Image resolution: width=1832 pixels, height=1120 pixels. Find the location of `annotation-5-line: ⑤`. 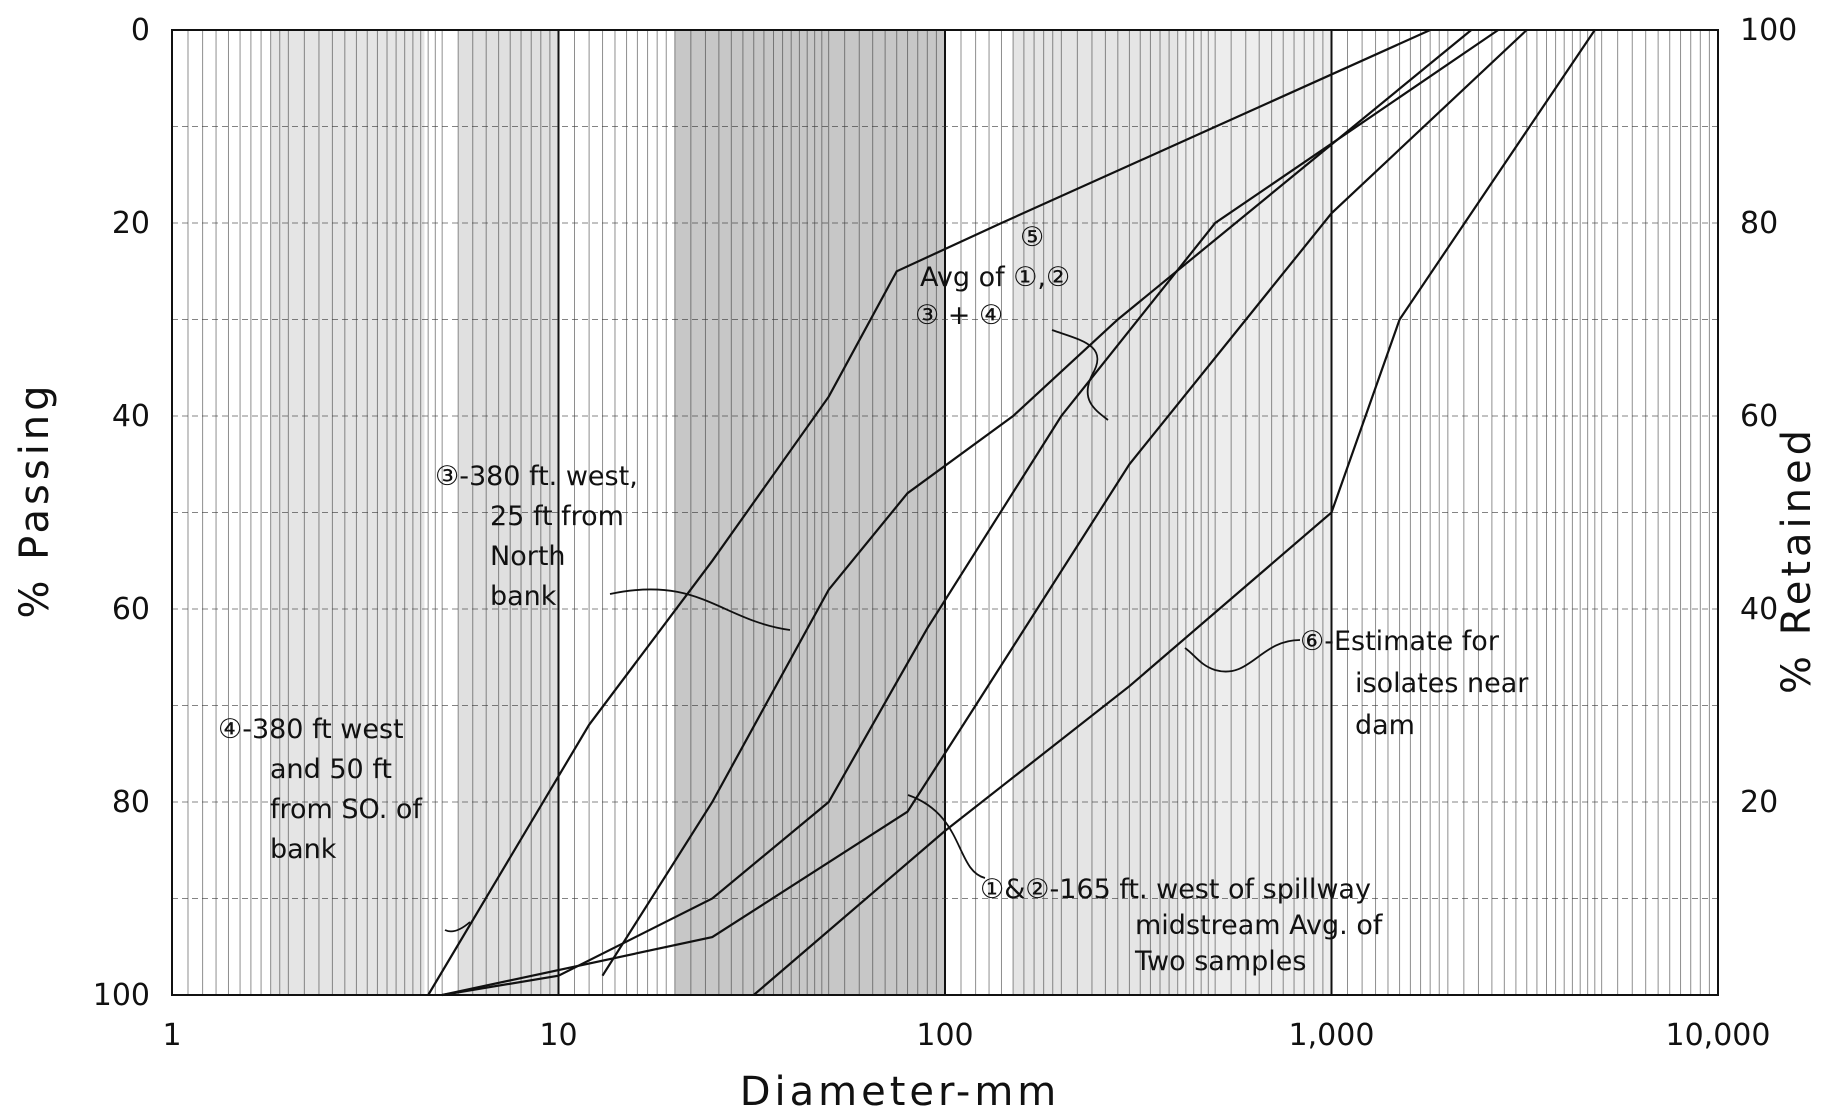

annotation-5-line: ⑤ is located at coordinates (1032, 237).